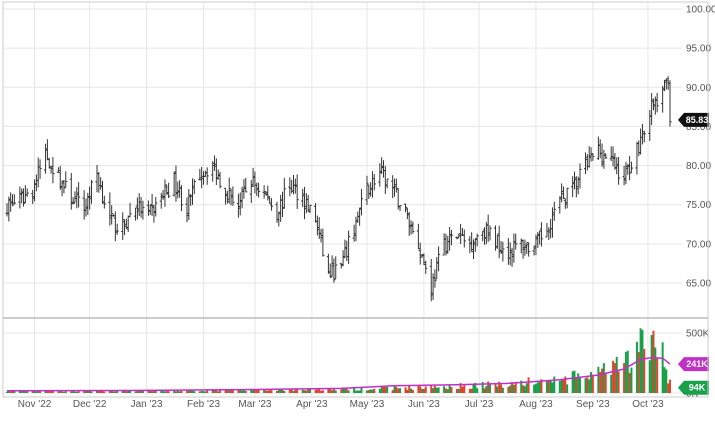  Describe the element at coordinates (254, 404) in the screenshot. I see `x-tick-label: Mar '23` at that location.